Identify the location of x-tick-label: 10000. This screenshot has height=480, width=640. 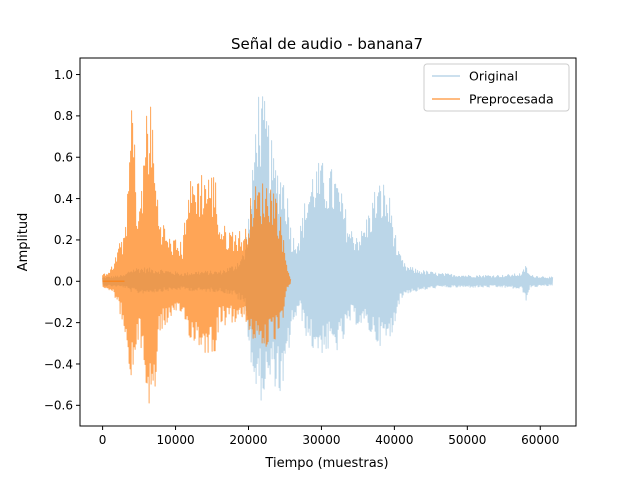
(175, 440).